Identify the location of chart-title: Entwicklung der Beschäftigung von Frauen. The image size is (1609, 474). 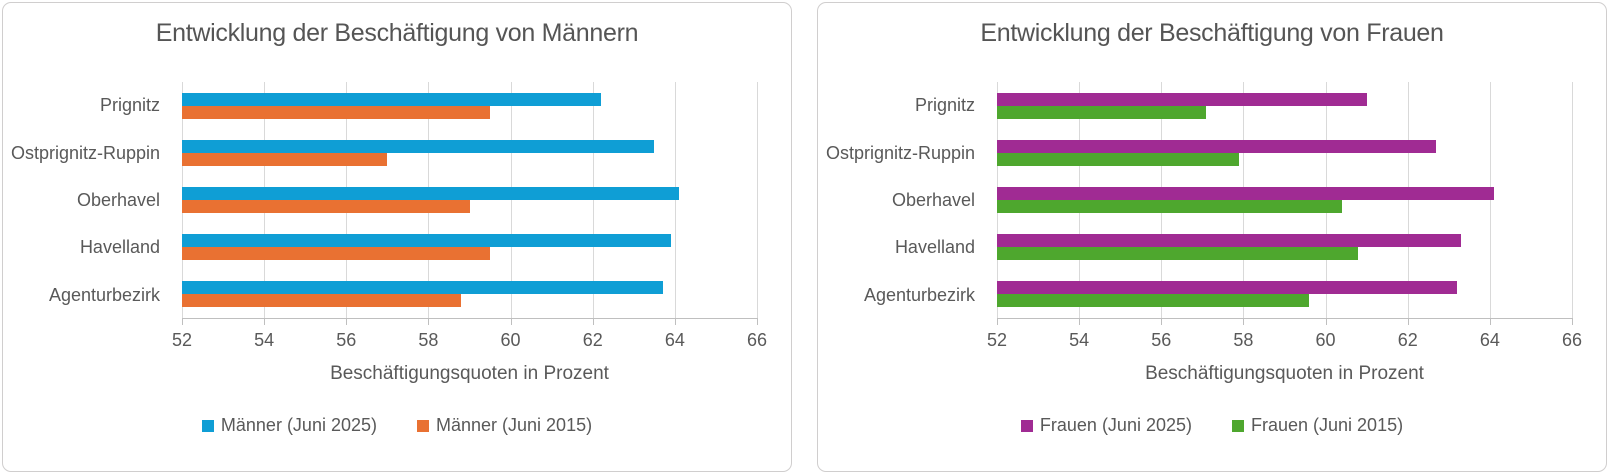
(1212, 33).